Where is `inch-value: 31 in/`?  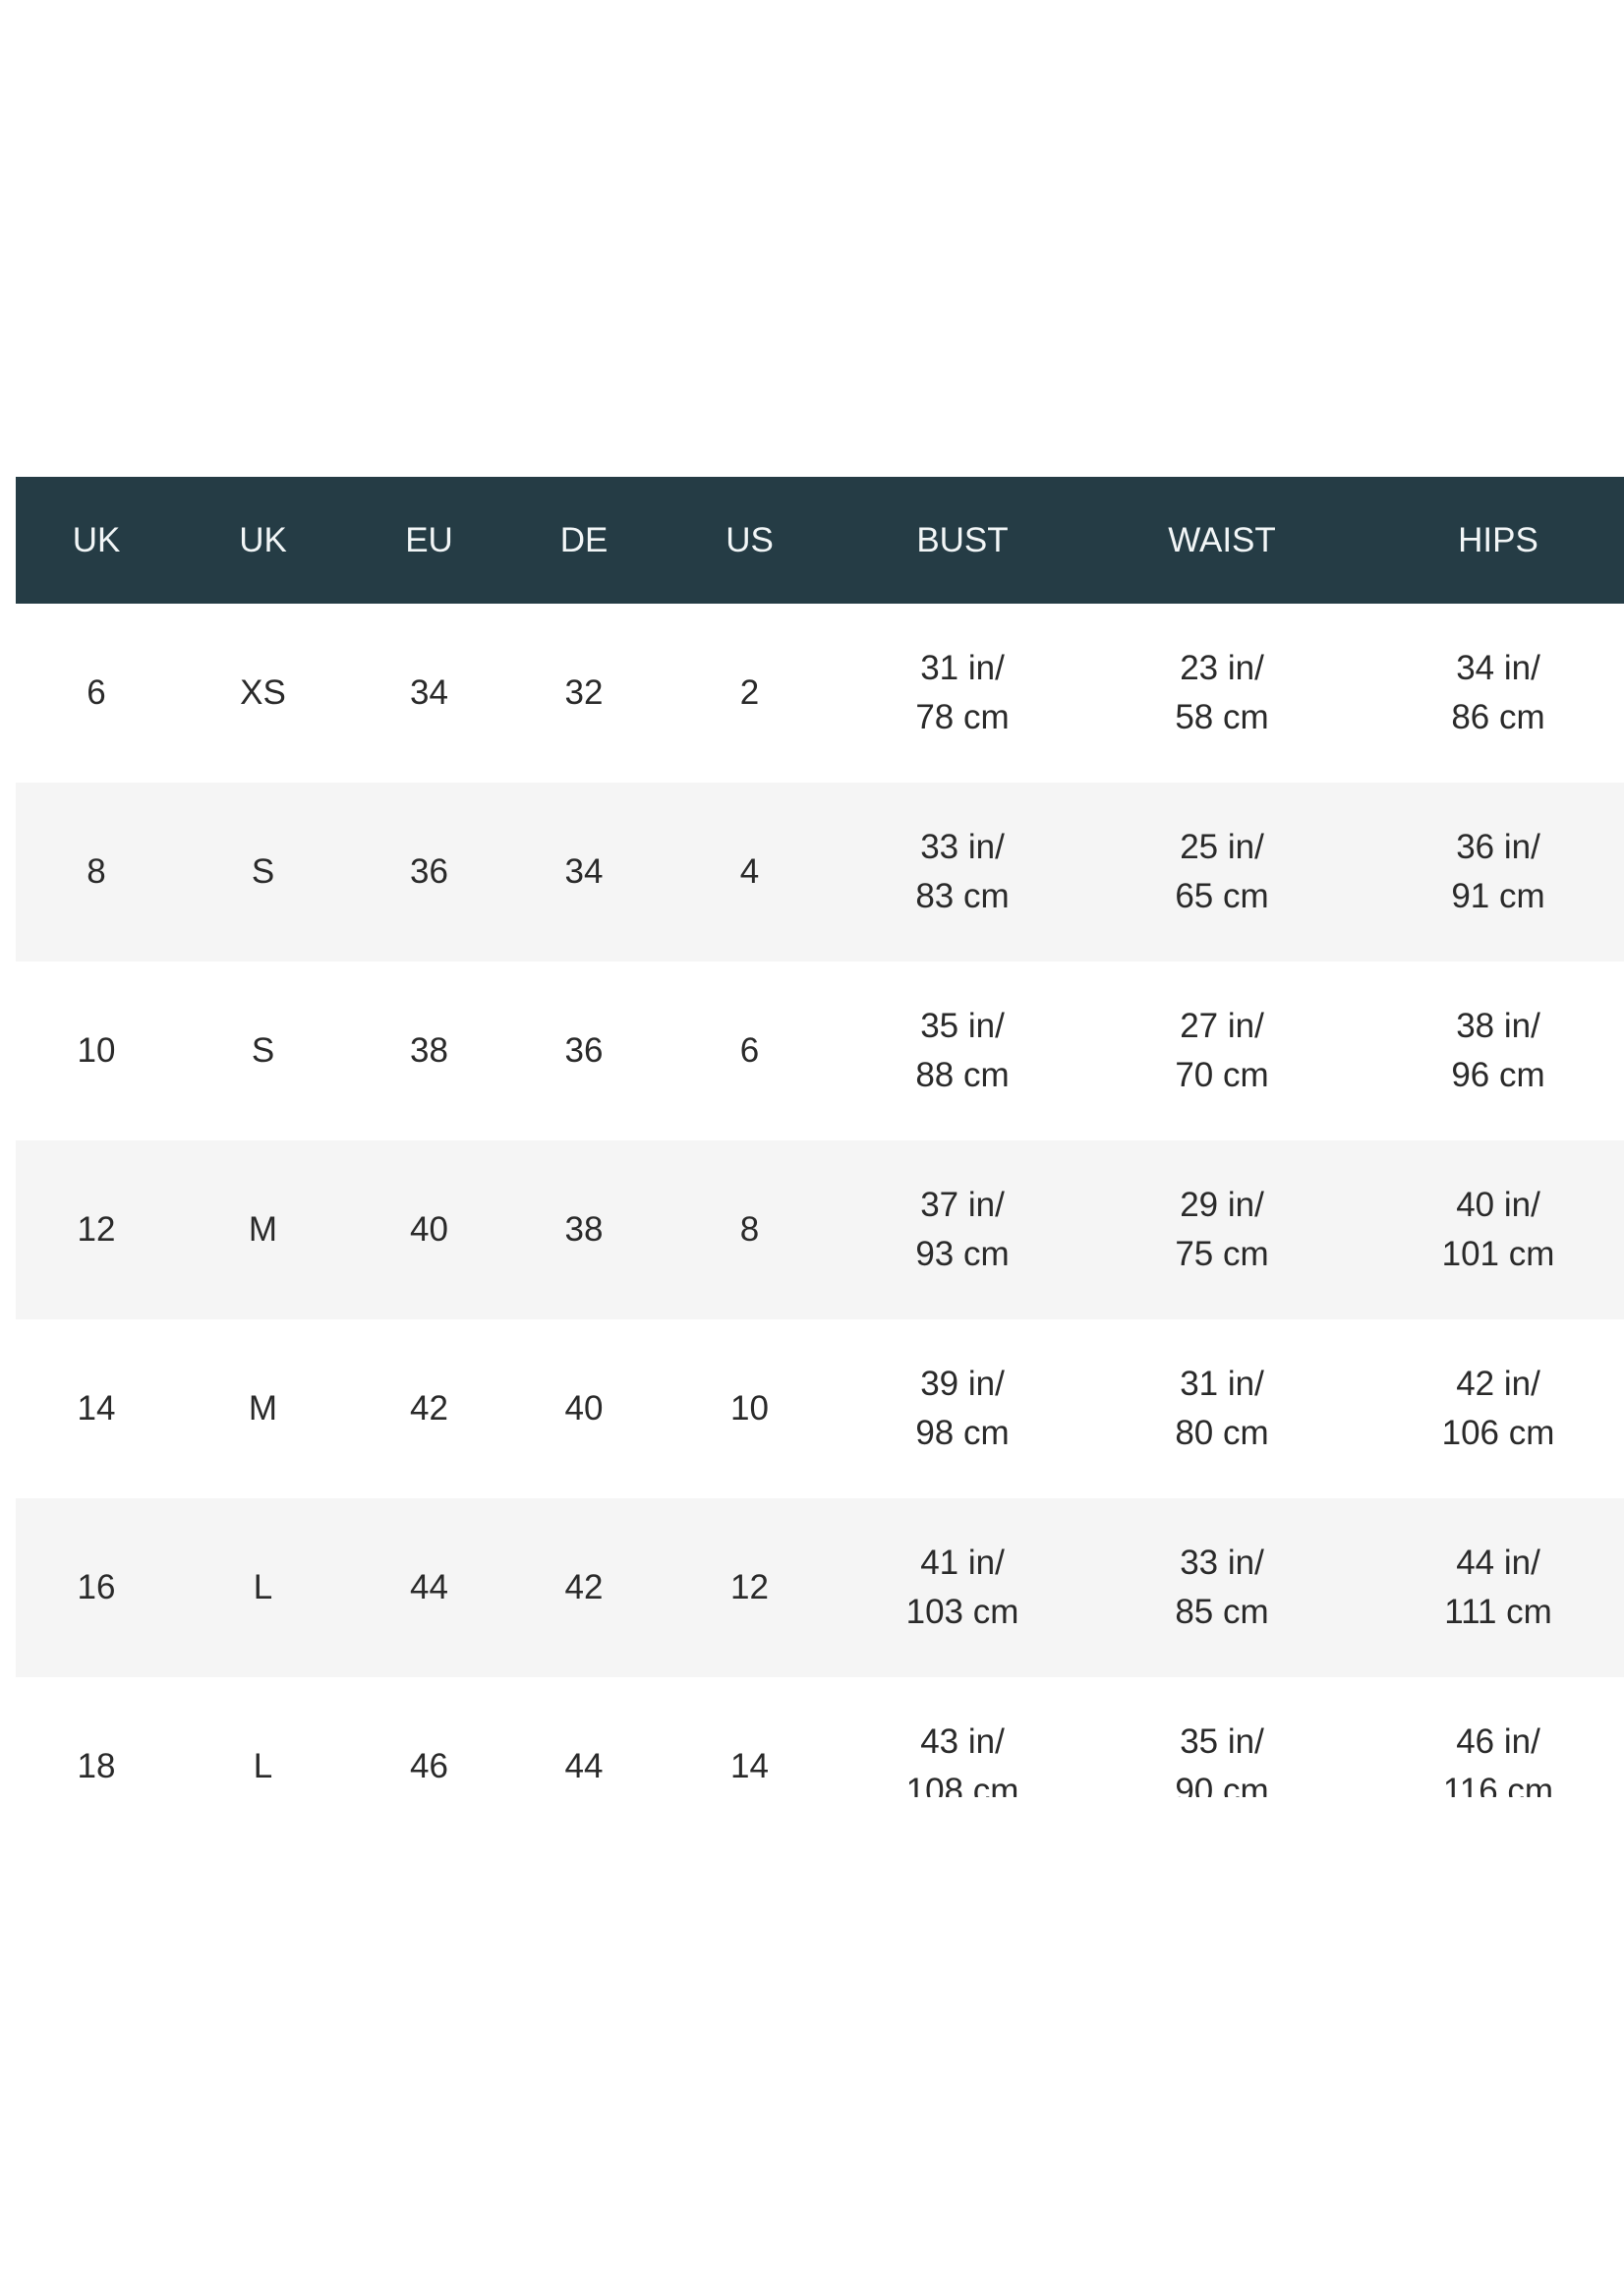
inch-value: 31 in/ is located at coordinates (1222, 1384).